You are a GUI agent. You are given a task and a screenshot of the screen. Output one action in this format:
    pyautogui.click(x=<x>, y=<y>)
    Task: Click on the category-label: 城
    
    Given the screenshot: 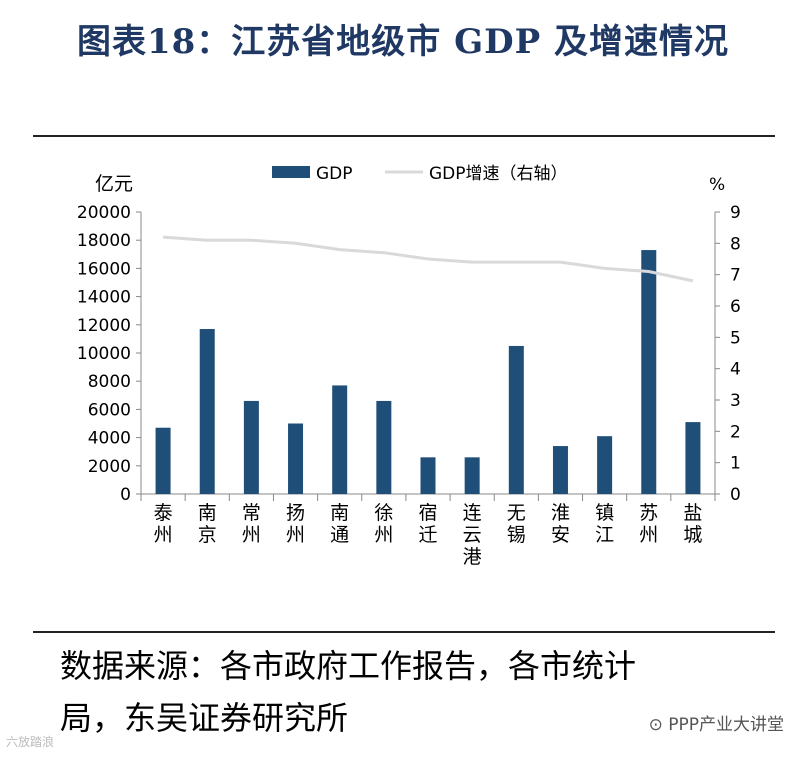 What is the action you would take?
    pyautogui.click(x=692, y=535)
    